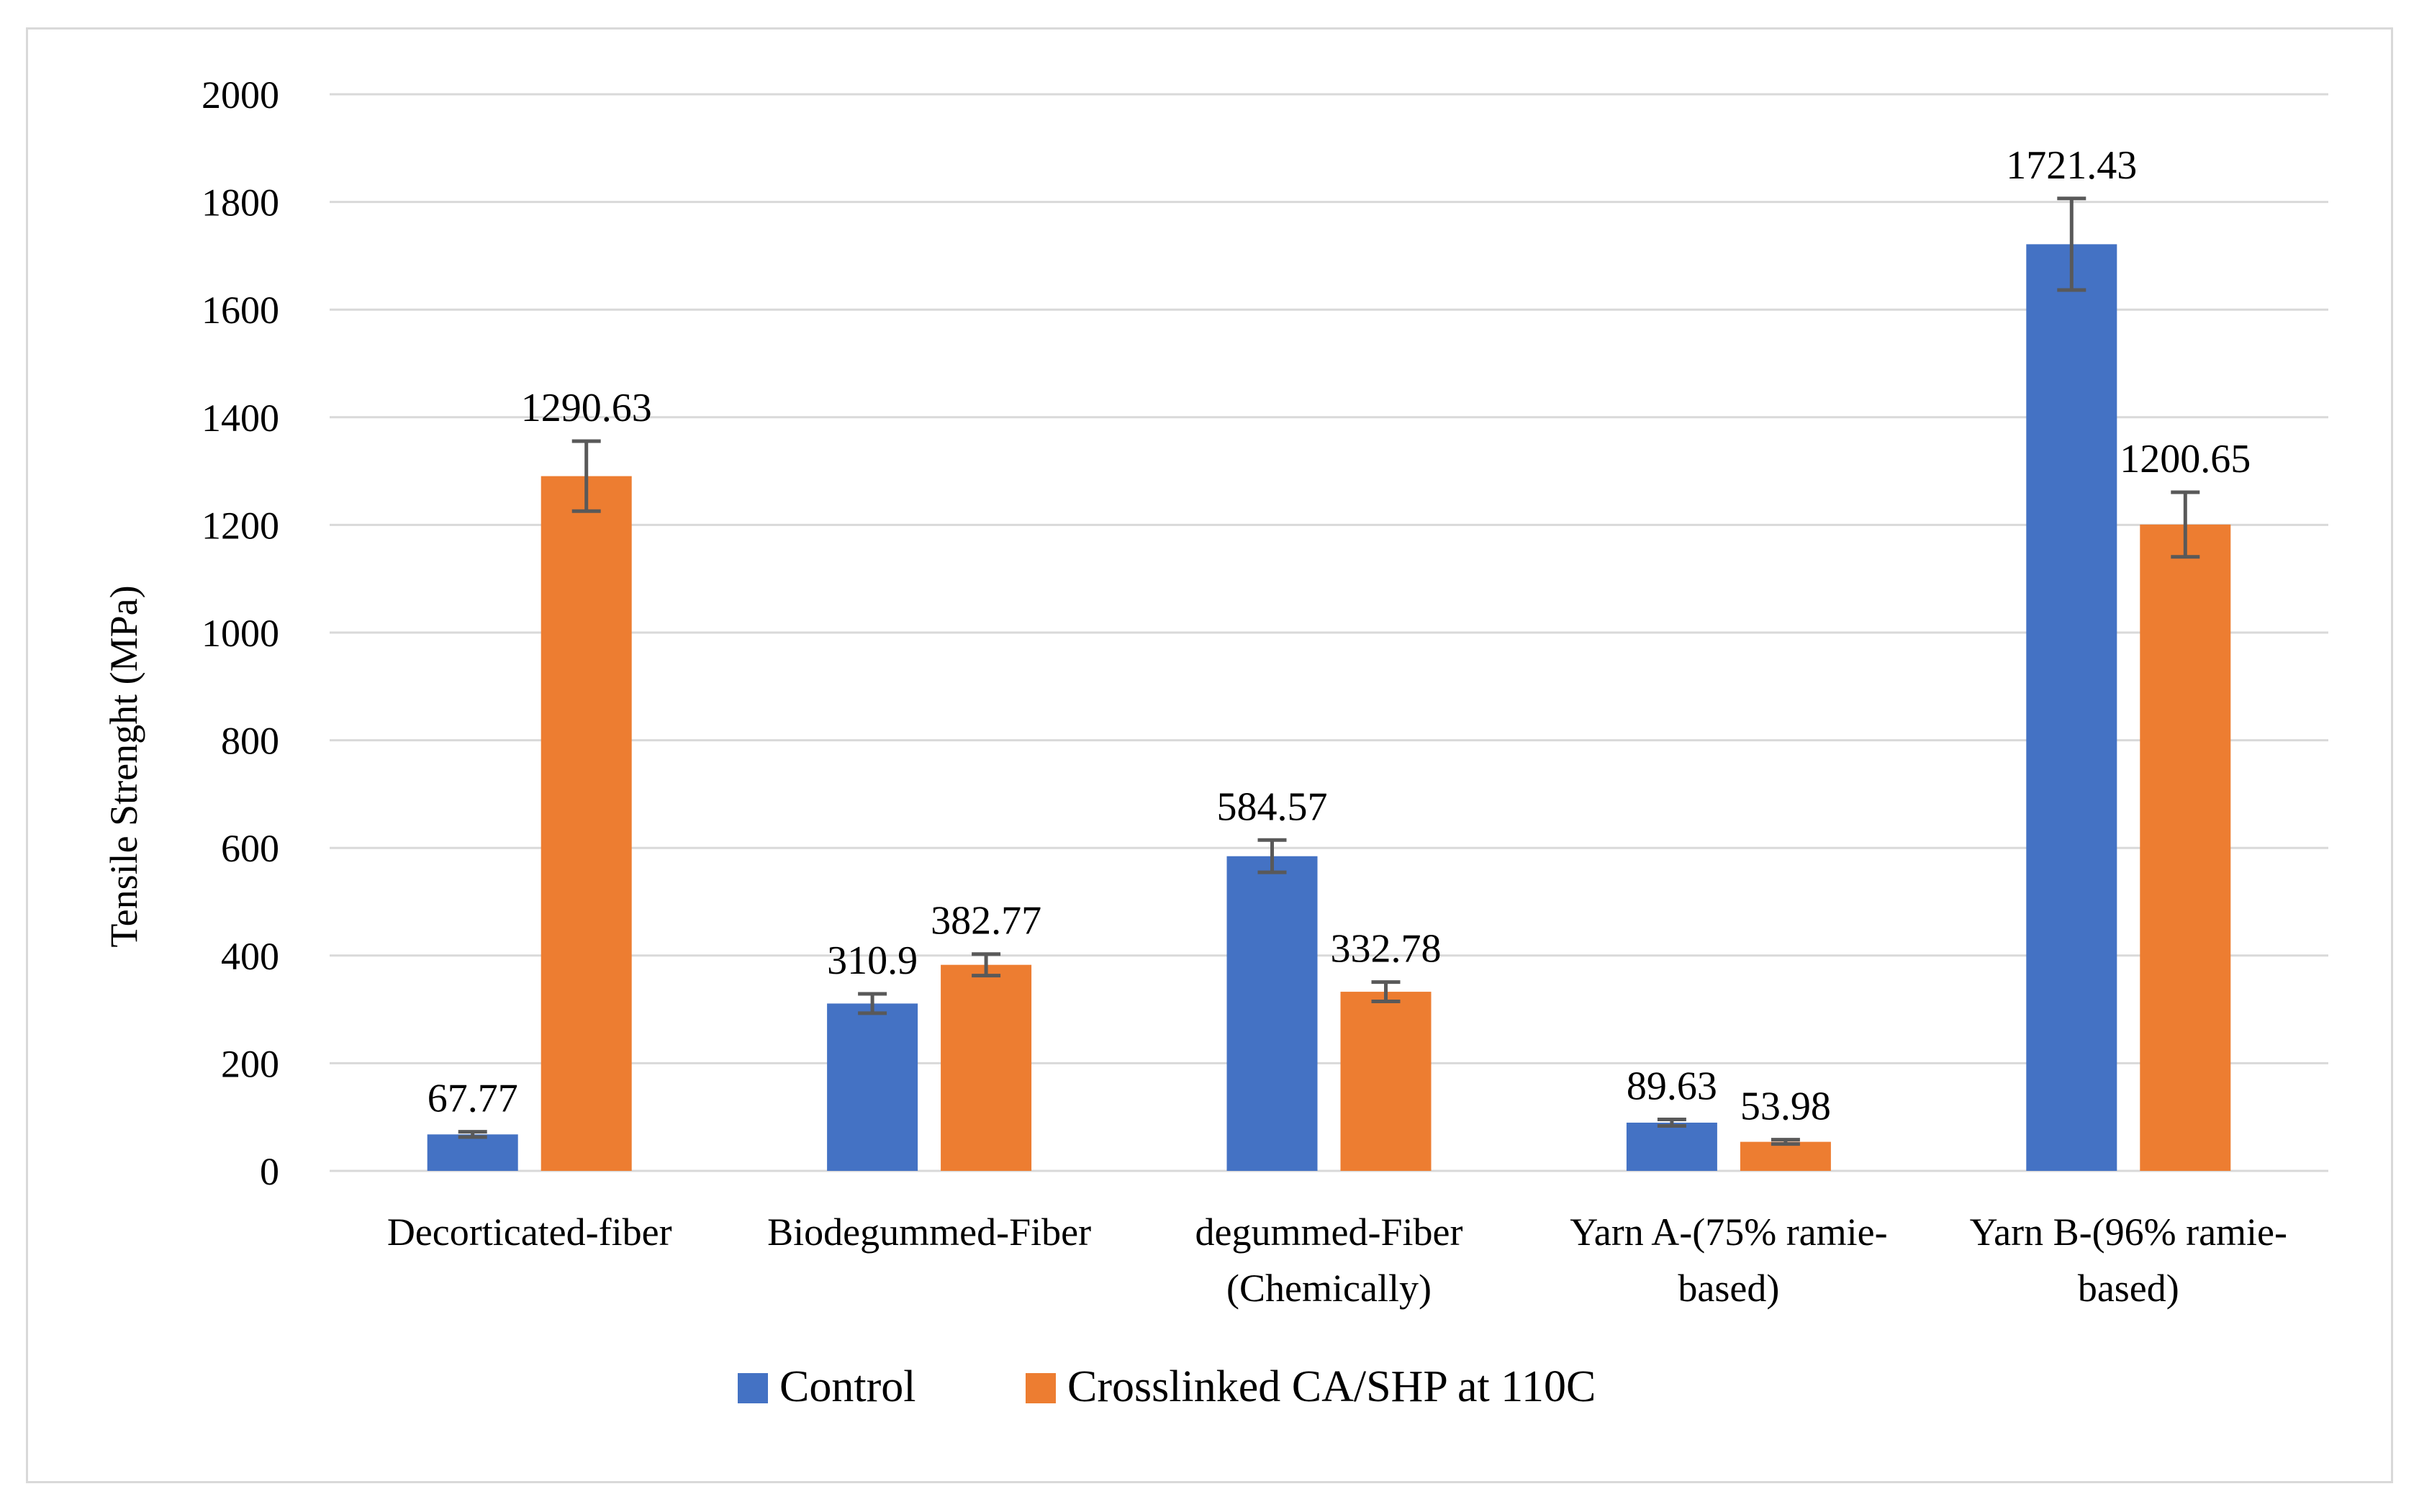 The height and width of the screenshot is (1512, 2419). I want to click on y-tick-label: 1600, so click(241, 311).